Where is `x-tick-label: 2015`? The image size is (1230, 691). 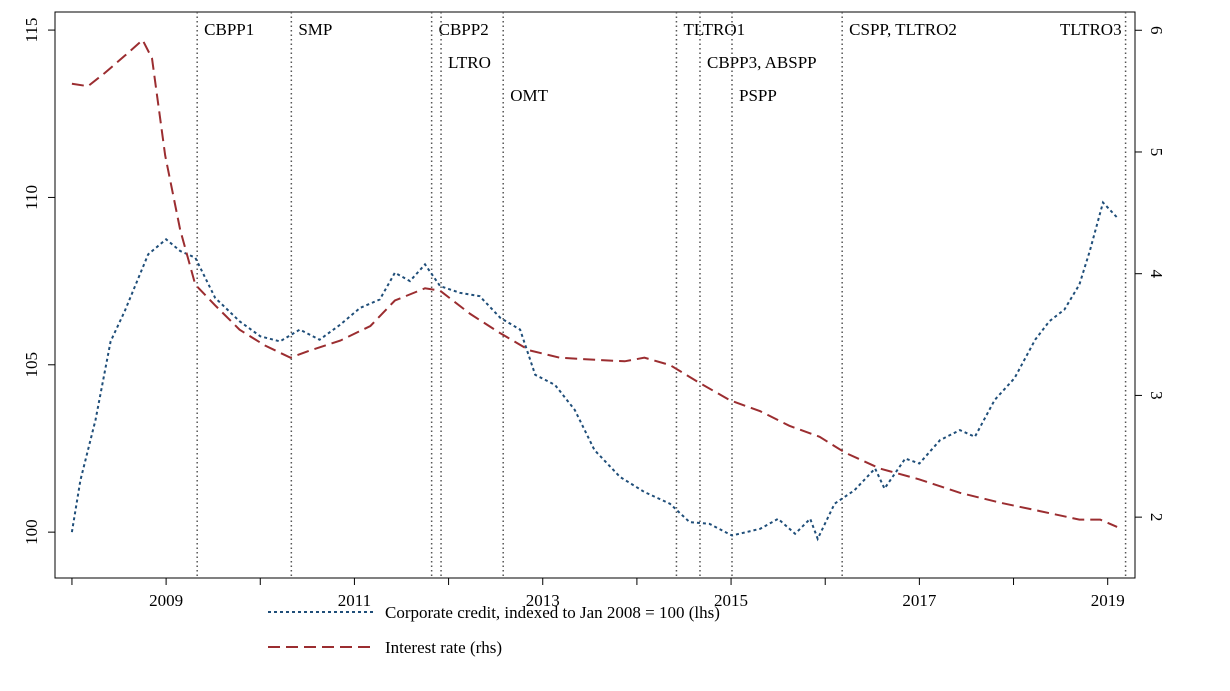
x-tick-label: 2015 is located at coordinates (731, 600).